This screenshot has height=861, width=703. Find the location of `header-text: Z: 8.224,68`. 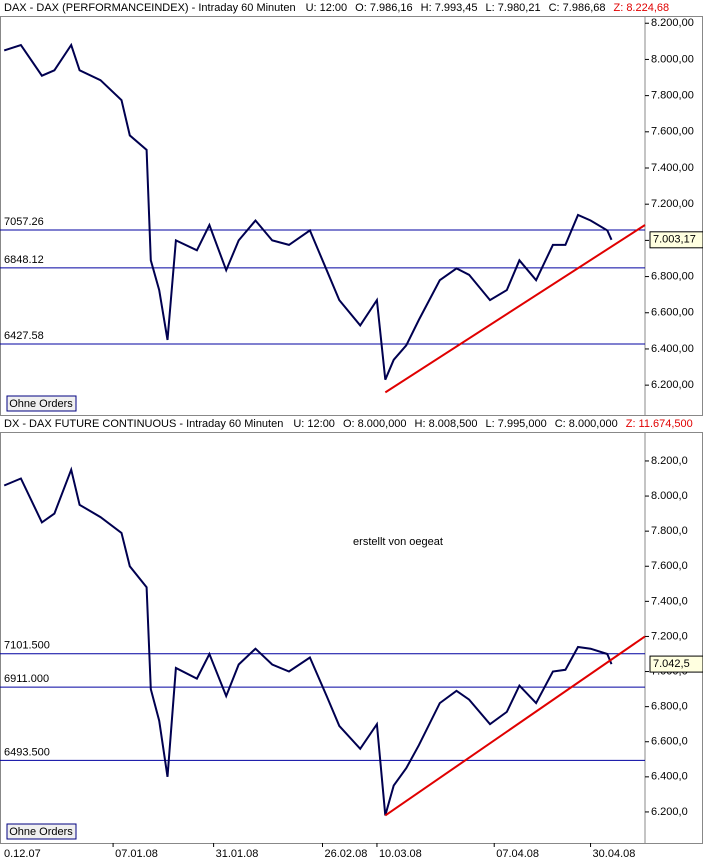

header-text: Z: 8.224,68 is located at coordinates (641, 8).